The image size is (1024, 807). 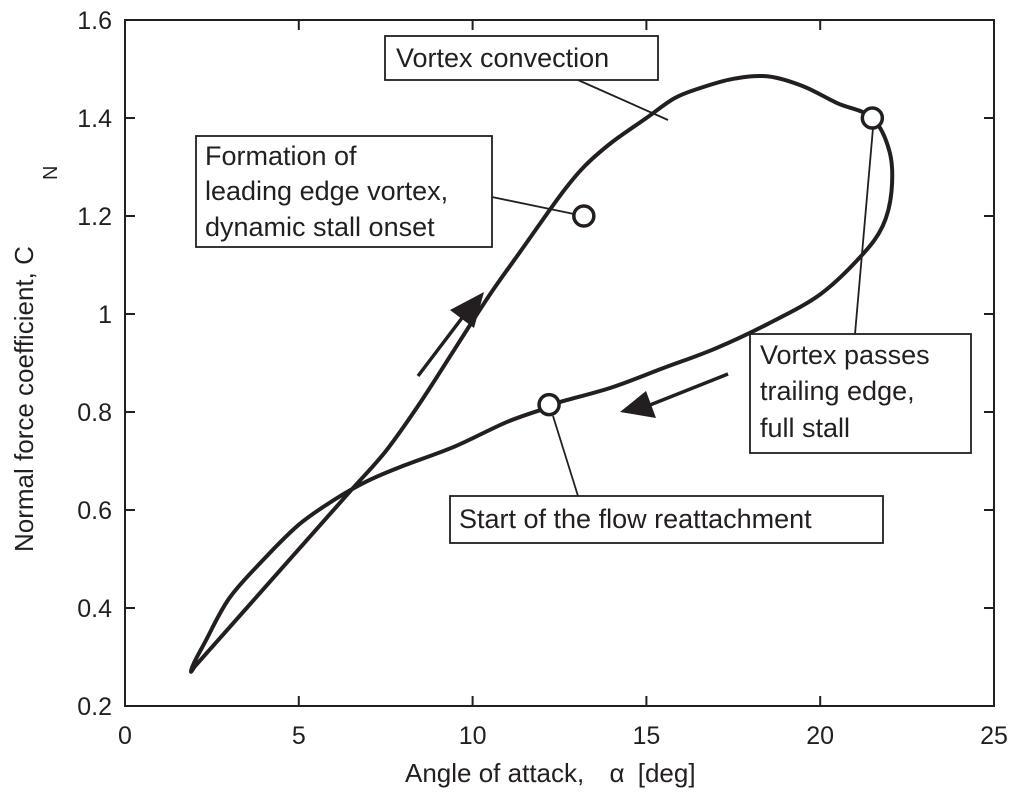 What do you see at coordinates (494, 773) in the screenshot?
I see `x-axis-title-text: Angle of attack,` at bounding box center [494, 773].